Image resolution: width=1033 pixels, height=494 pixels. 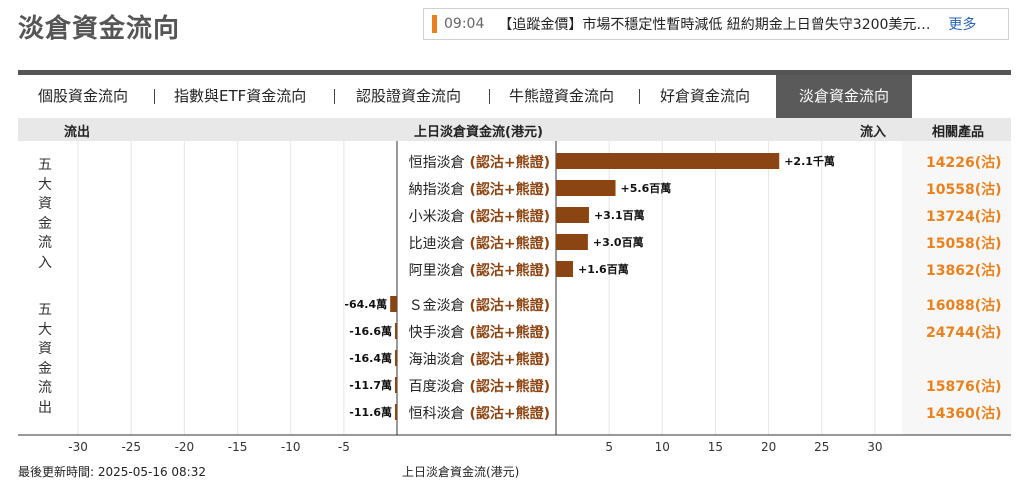 I want to click on product-row: 百度淡倉 (認沽+熊證), so click(x=440, y=386).